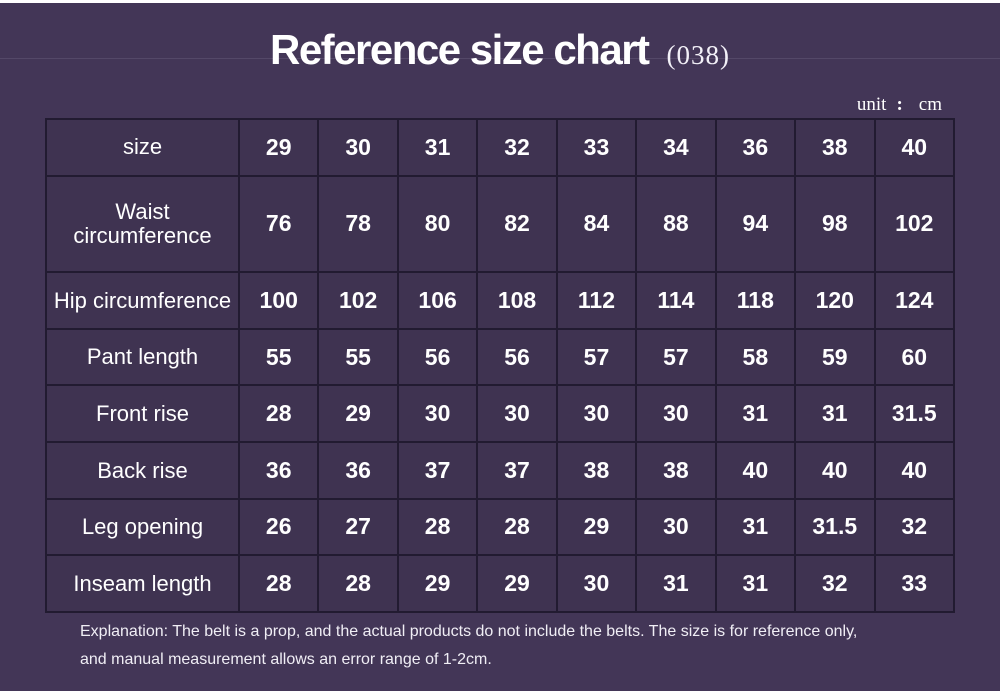 The image size is (1000, 691). I want to click on value-cell: 112, so click(596, 300).